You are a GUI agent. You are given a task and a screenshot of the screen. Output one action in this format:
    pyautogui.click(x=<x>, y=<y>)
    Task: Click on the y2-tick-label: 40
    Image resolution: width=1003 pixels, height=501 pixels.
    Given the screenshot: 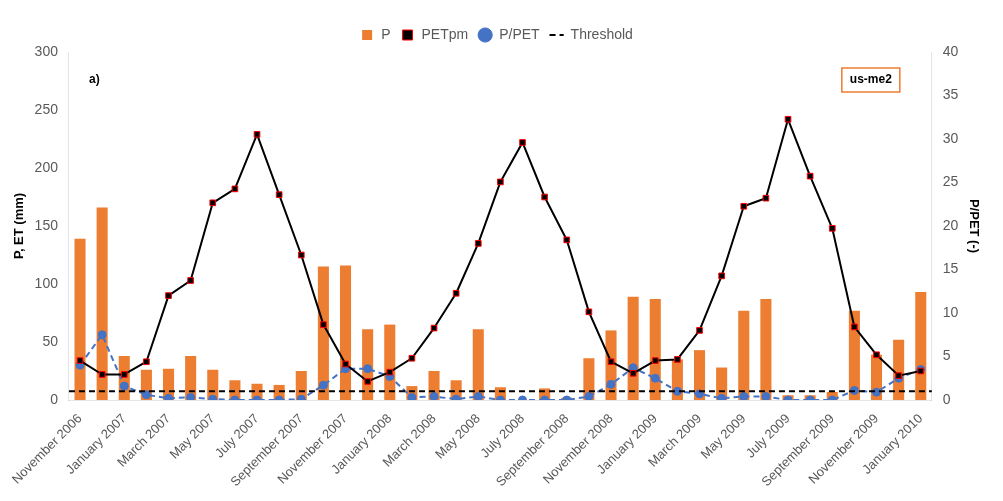 What is the action you would take?
    pyautogui.click(x=950, y=50)
    